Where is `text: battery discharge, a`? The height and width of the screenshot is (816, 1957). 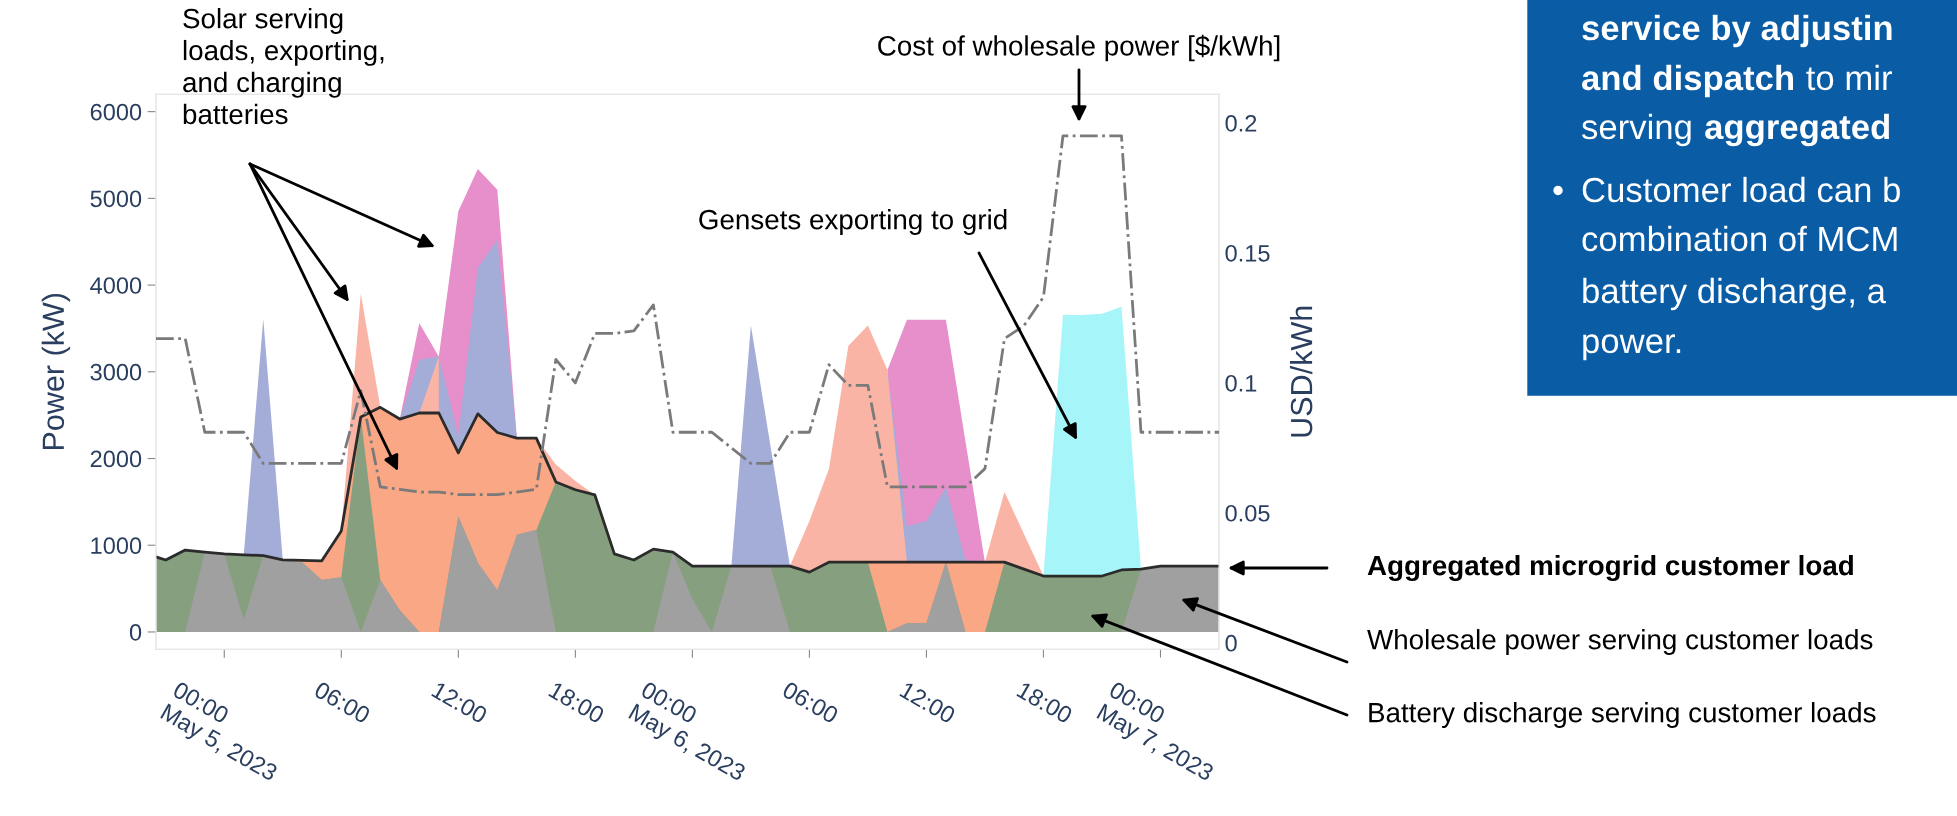 text: battery discharge, a is located at coordinates (1734, 294).